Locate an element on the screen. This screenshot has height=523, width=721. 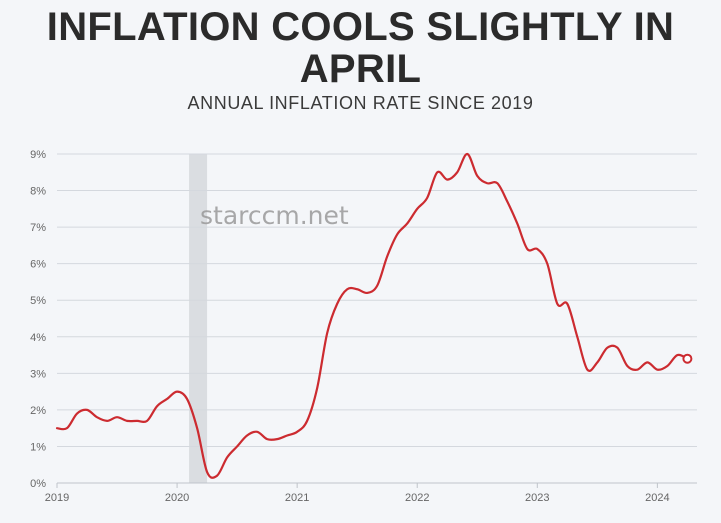
y-axis-ticks: 0% 1% 2% 3% 4% 5% 6% 7% 8% 9% is located at coordinates (38, 319).